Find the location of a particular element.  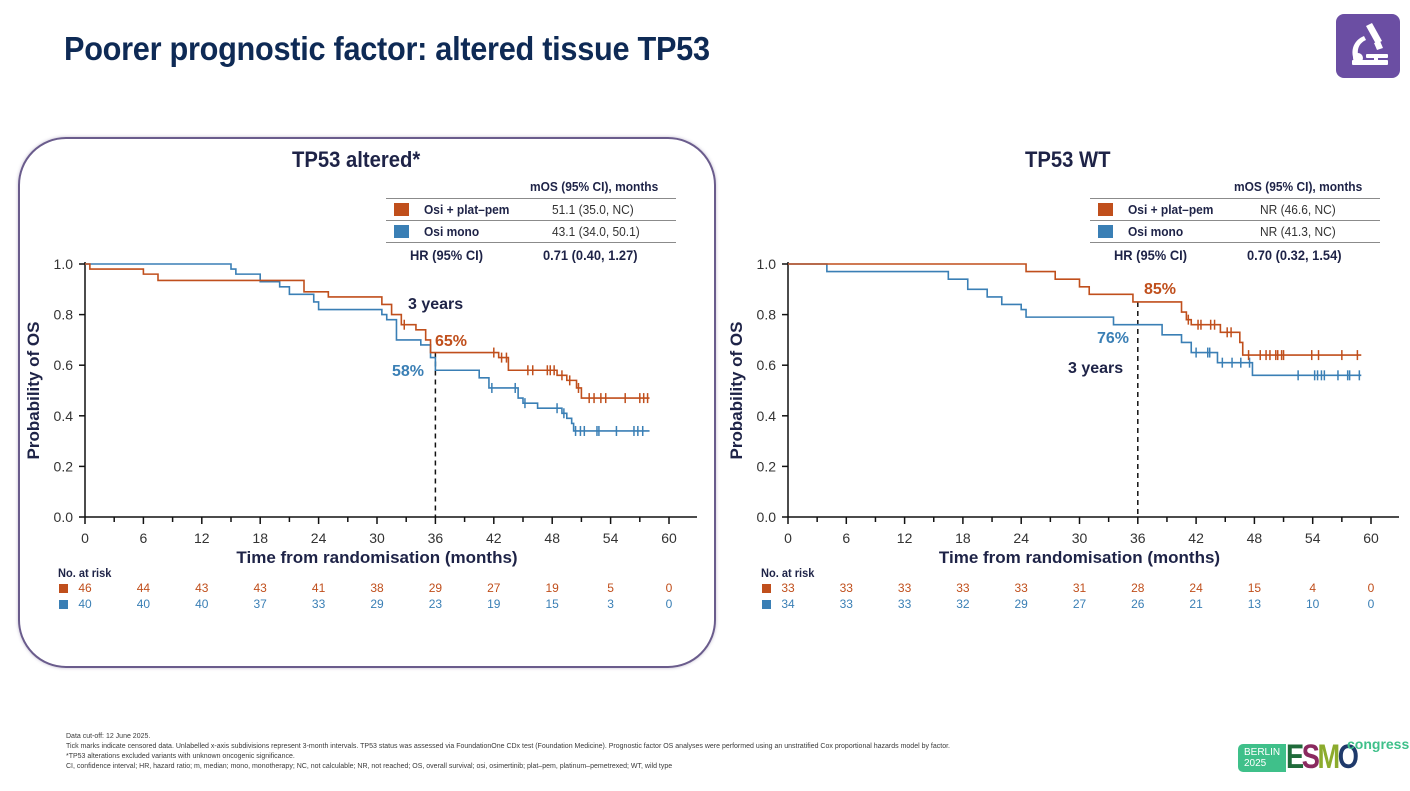

mono-3yr-label: 76% is located at coordinates (1113, 338).